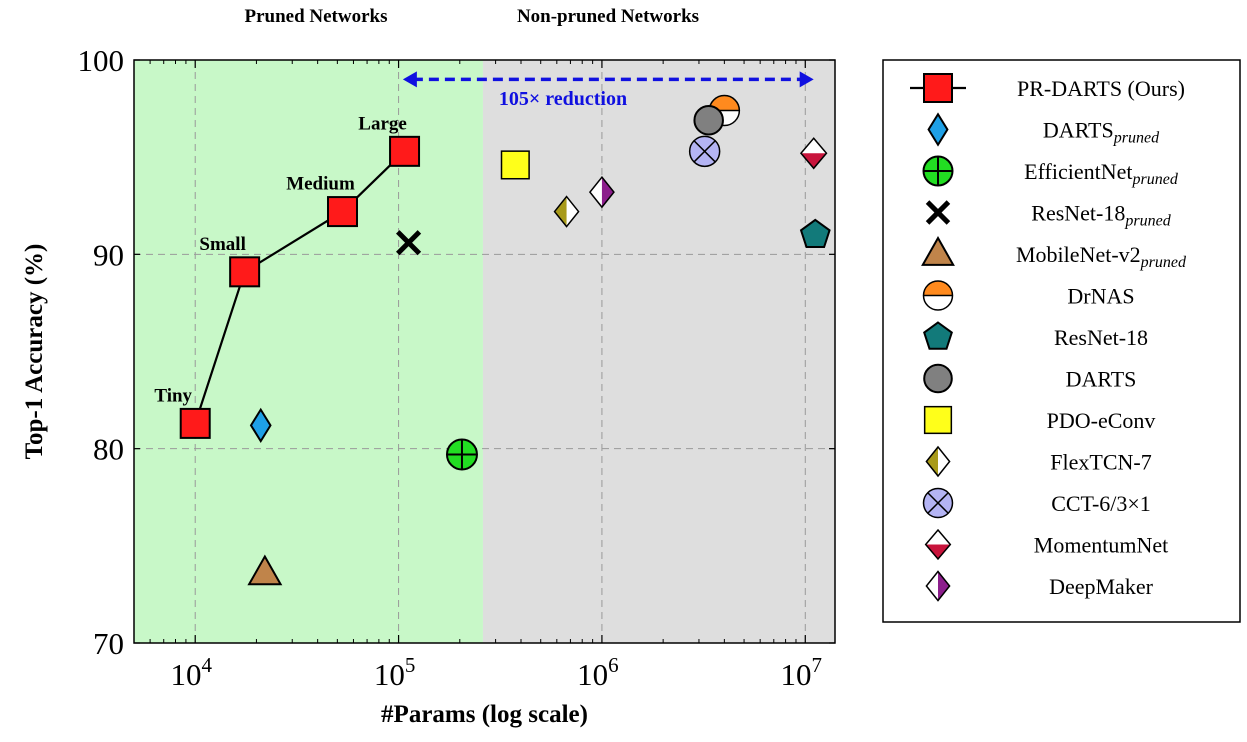 The width and height of the screenshot is (1247, 742). Describe the element at coordinates (563, 99) in the screenshot. I see `reduction-label: 105× reduction` at that location.